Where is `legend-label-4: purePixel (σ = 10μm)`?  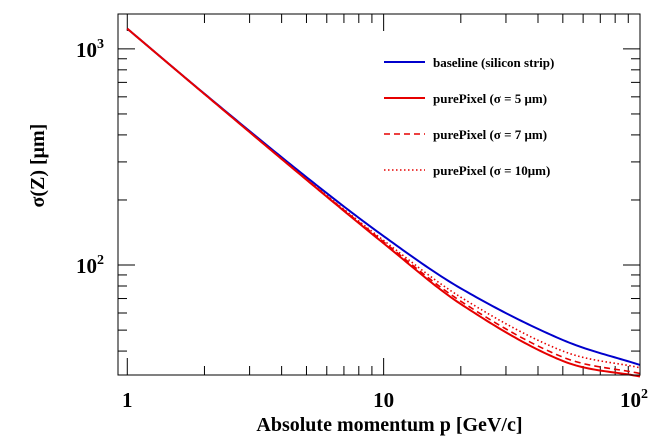 legend-label-4: purePixel (σ = 10μm) is located at coordinates (491, 170).